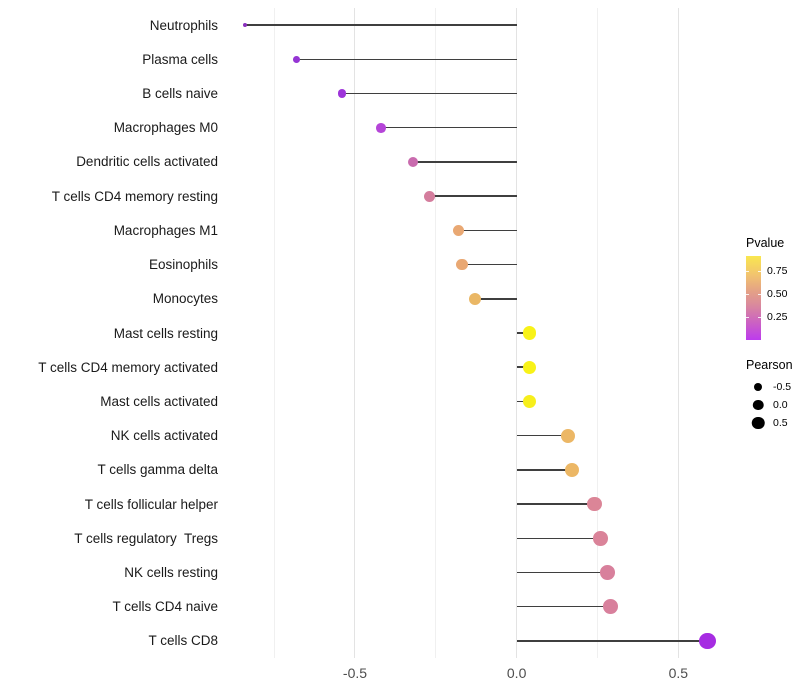 This screenshot has height=700, width=800. What do you see at coordinates (753, 298) in the screenshot?
I see `pvalue-gradient-bar` at bounding box center [753, 298].